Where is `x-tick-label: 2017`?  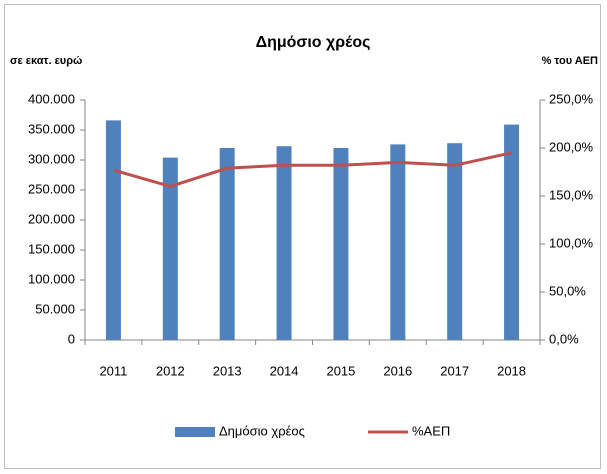 x-tick-label: 2017 is located at coordinates (454, 370).